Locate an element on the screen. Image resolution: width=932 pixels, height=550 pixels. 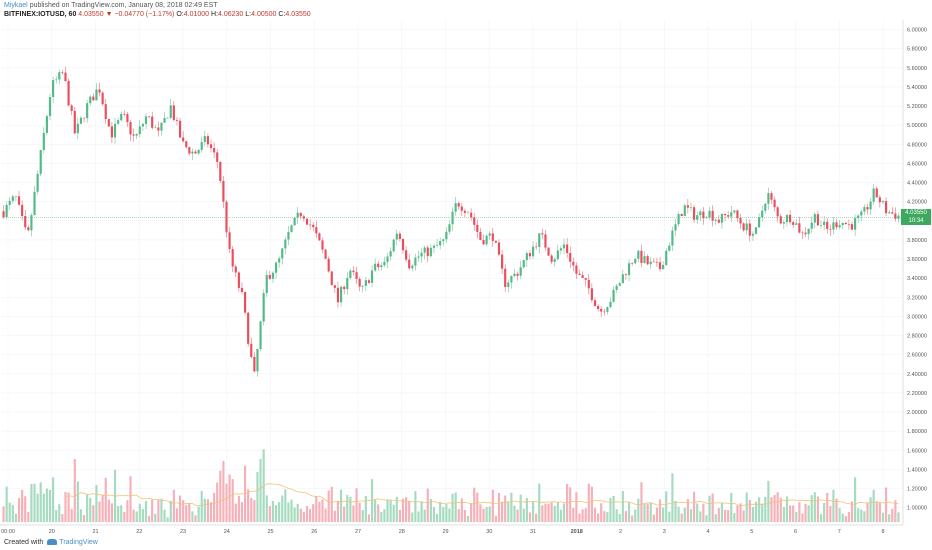
symbol-label: BITFINEX:IOTUSD, 60 is located at coordinates (40, 14).